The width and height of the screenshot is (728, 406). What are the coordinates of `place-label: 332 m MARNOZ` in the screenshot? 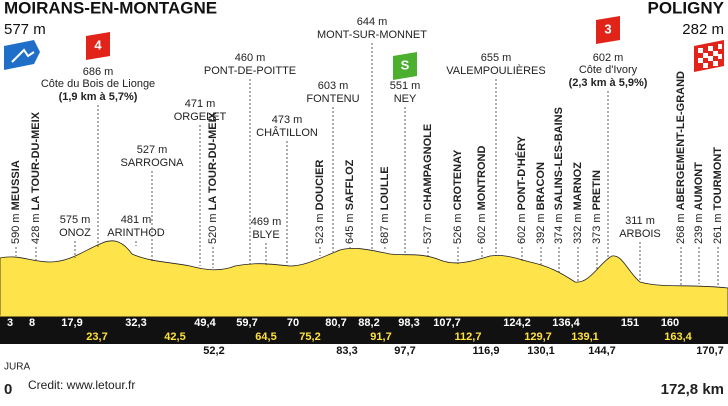 It's located at (578, 203).